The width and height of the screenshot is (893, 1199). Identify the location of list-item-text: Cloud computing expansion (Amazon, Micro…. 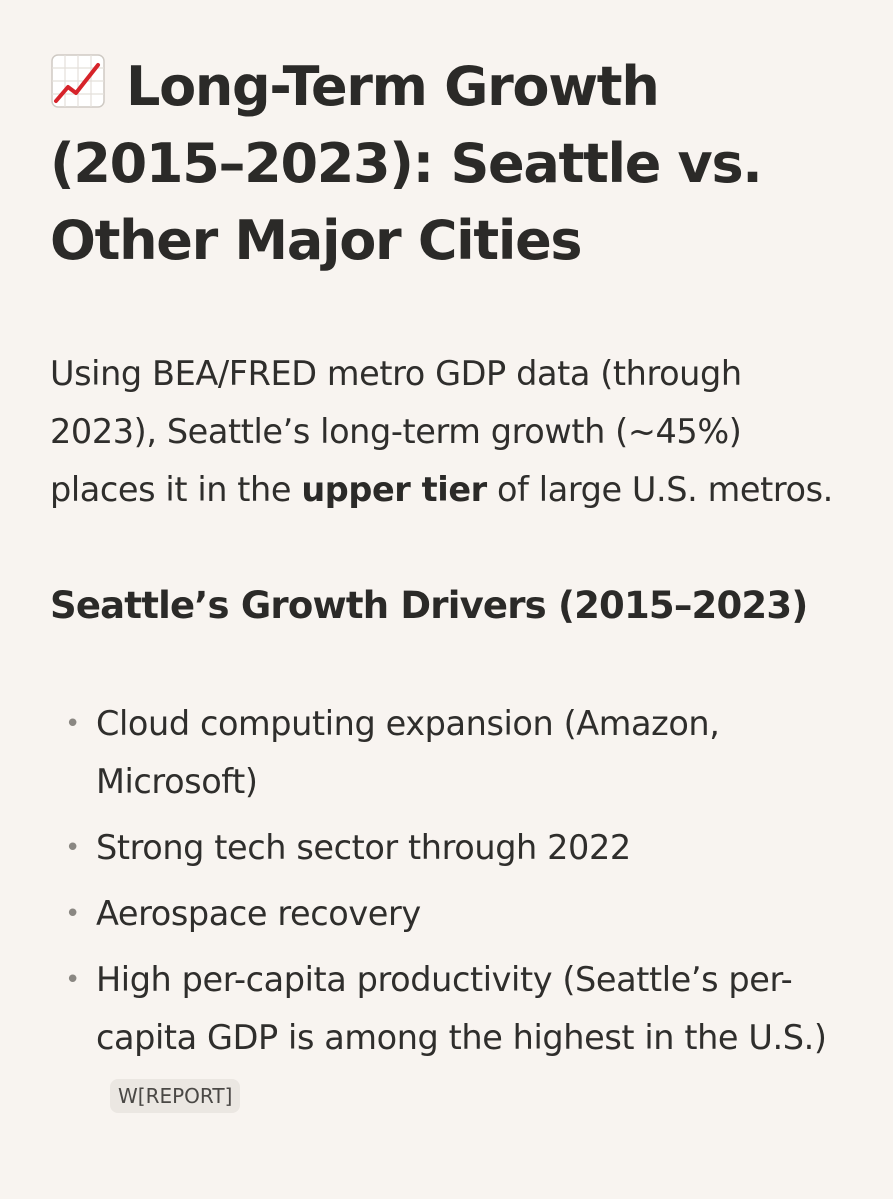
(408, 752).